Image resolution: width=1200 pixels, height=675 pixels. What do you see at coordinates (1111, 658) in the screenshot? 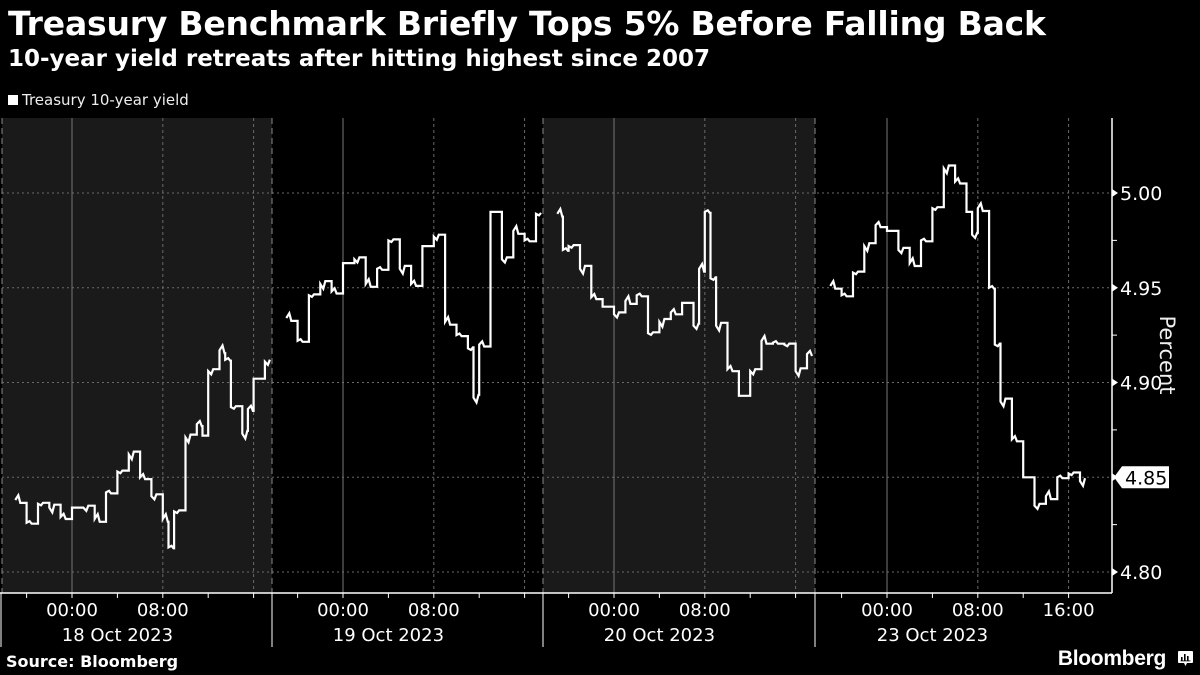
I see `bloomberg-logo: Bloomberg` at bounding box center [1111, 658].